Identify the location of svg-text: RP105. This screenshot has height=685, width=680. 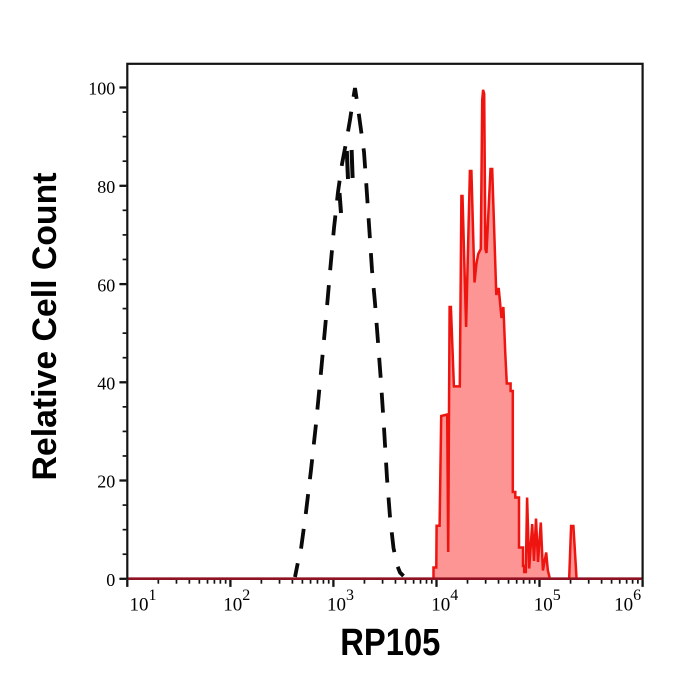
(390, 642).